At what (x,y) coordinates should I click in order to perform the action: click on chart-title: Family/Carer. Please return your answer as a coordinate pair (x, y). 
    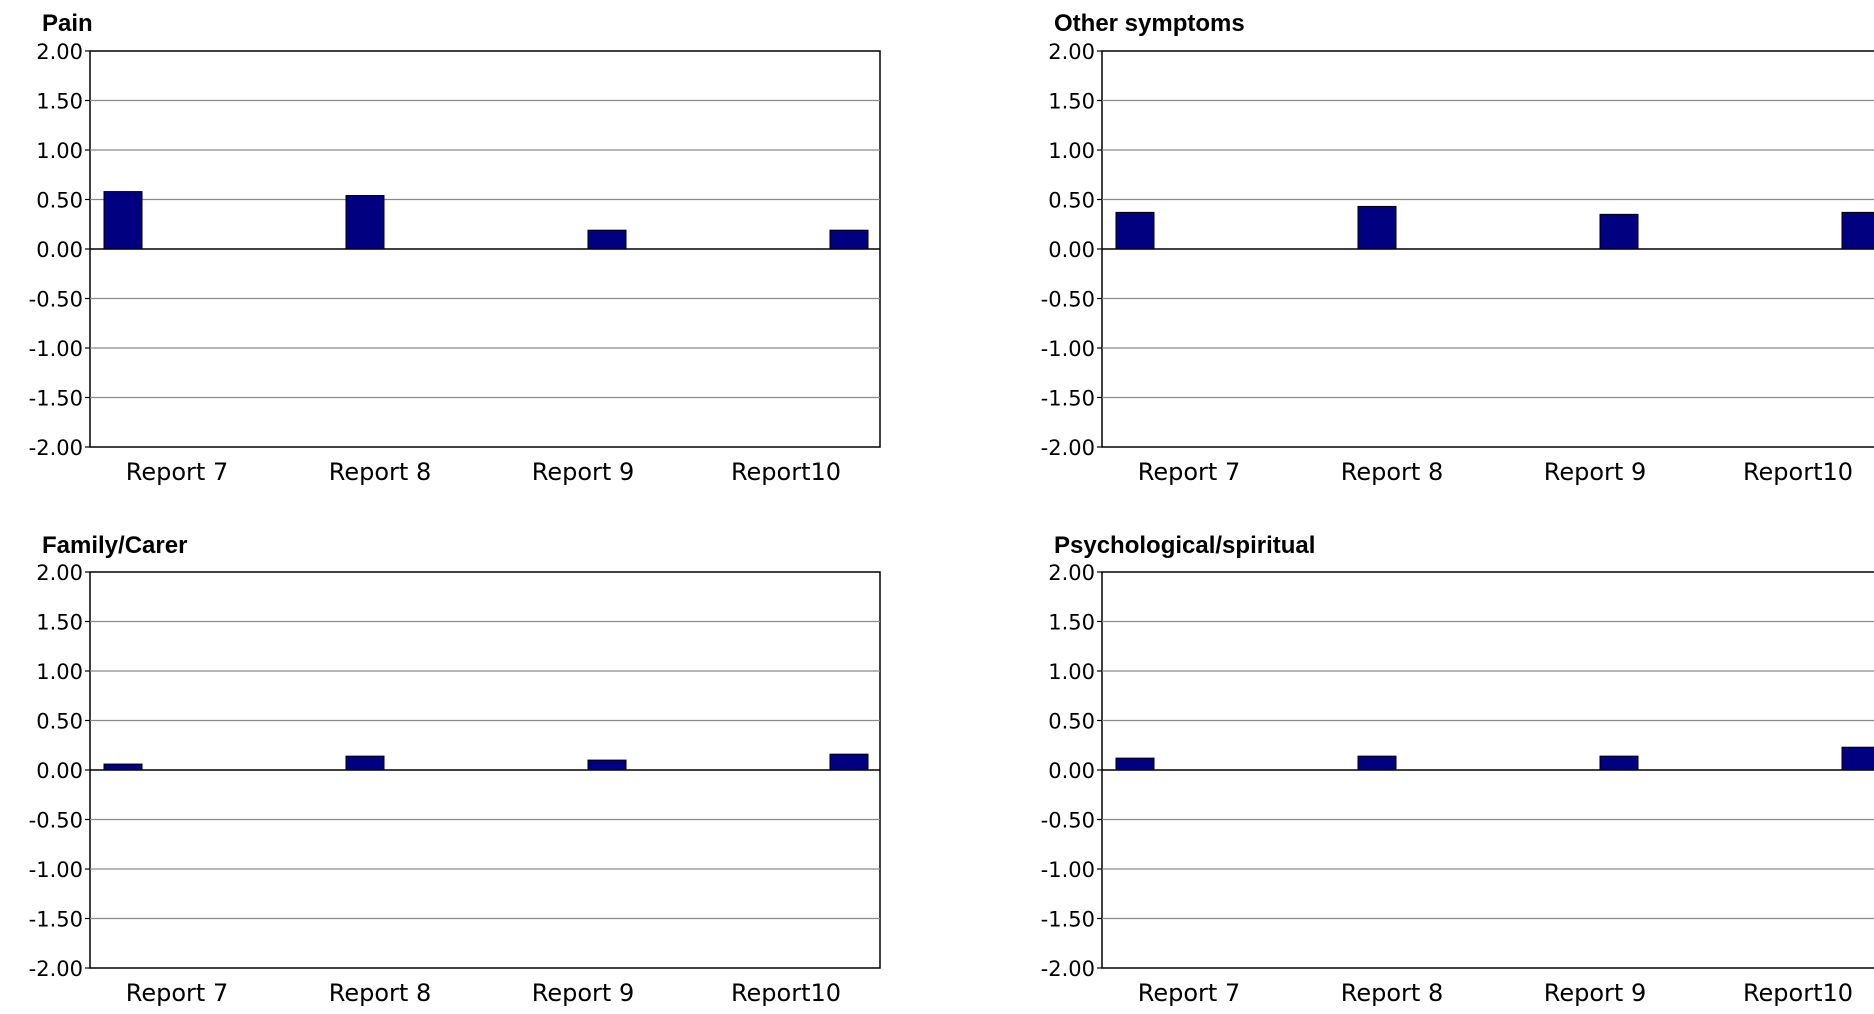
    Looking at the image, I should click on (114, 545).